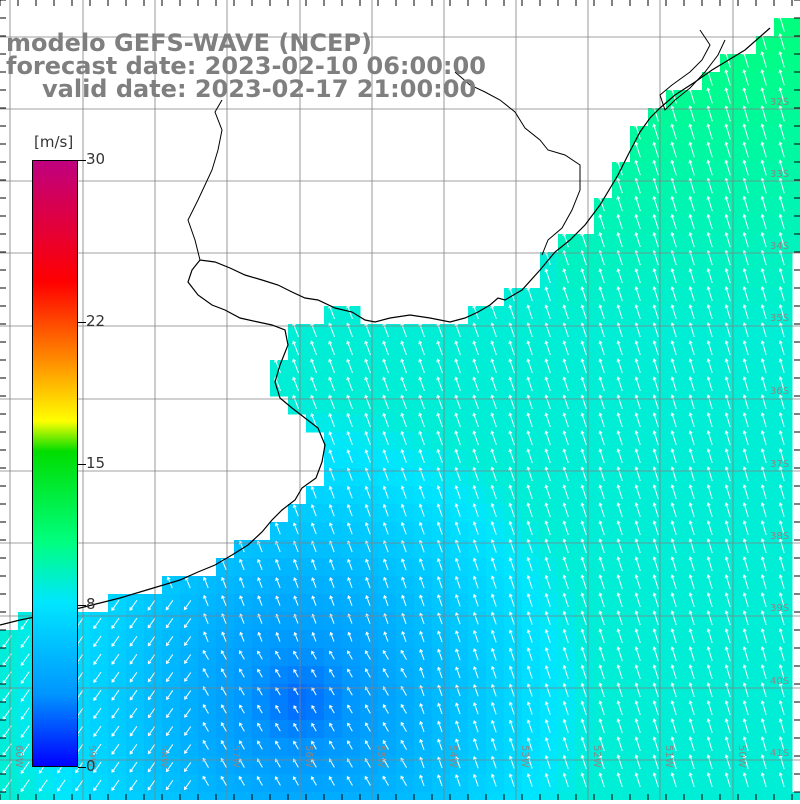 Image resolution: width=800 pixels, height=804 pixels. I want to click on lon-label: 52W, so click(596, 756).